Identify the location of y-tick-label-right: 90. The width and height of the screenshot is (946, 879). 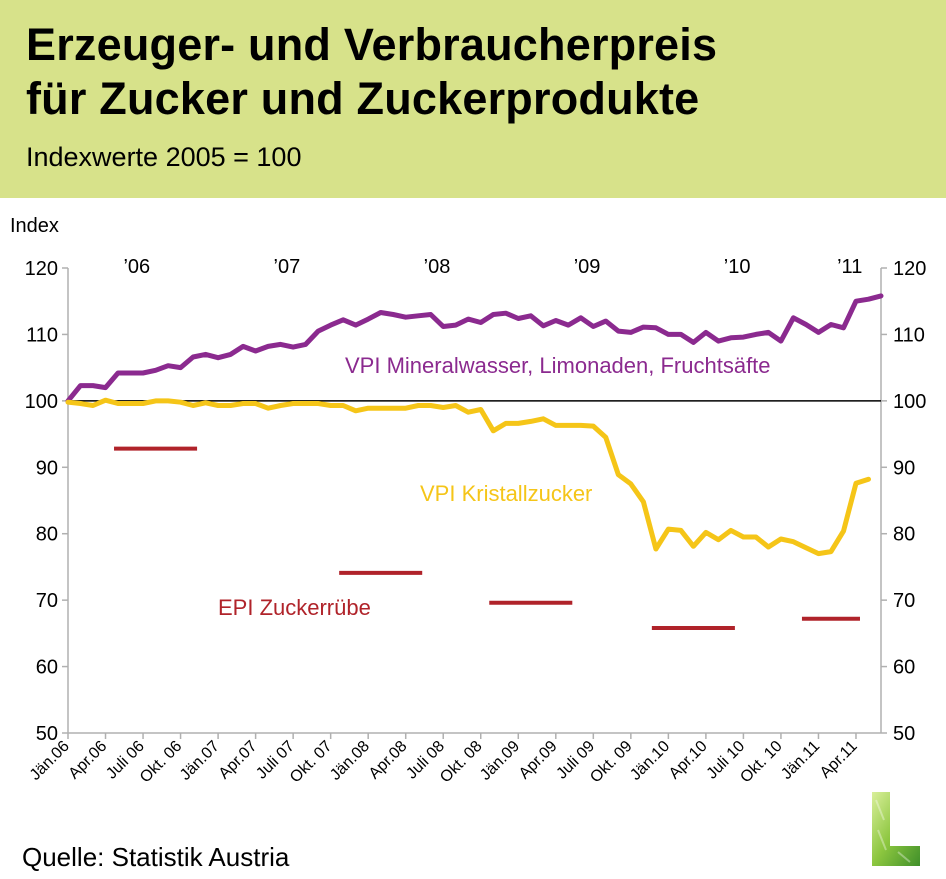
(904, 468).